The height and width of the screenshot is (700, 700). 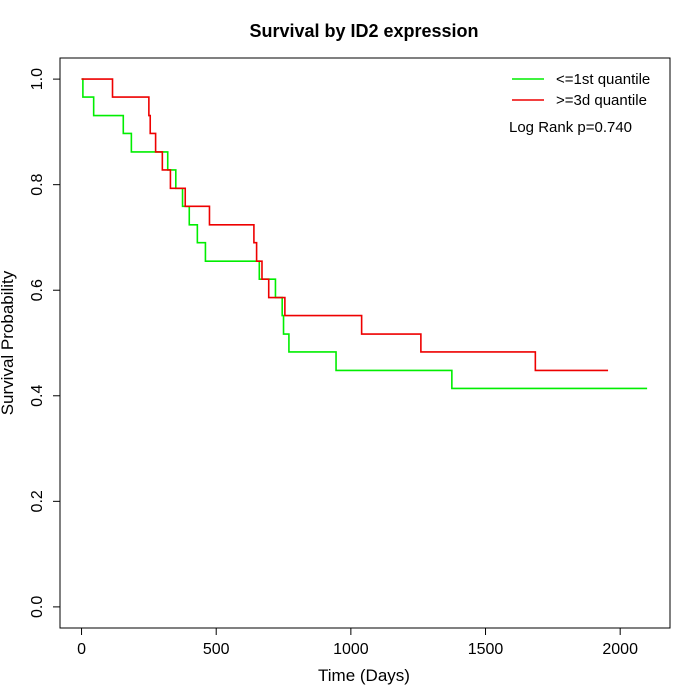 What do you see at coordinates (37, 79) in the screenshot?
I see `y-tick-label: 1.0` at bounding box center [37, 79].